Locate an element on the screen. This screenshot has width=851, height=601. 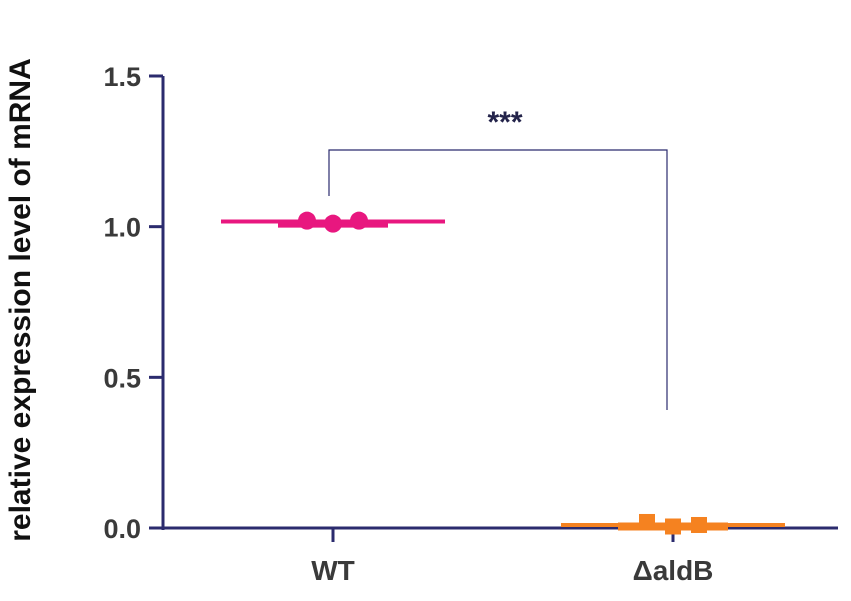
y-tick-label: 0.5 is located at coordinates (122, 378).